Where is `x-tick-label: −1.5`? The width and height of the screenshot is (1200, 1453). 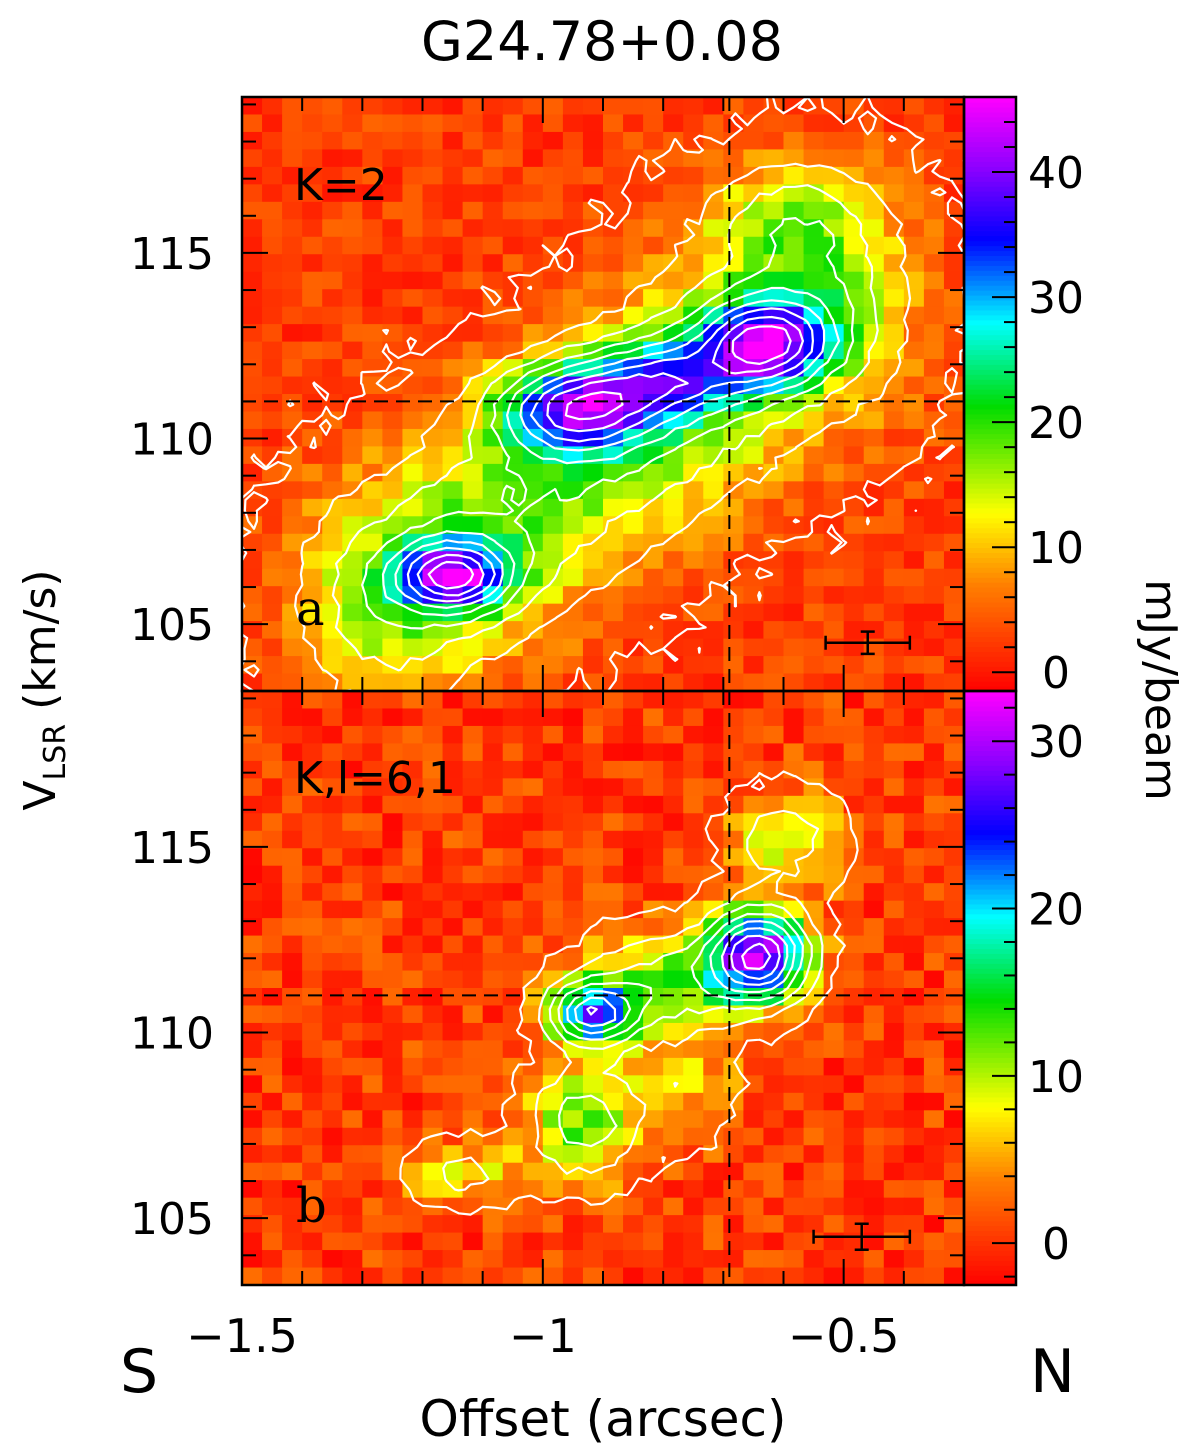
x-tick-label: −1.5 is located at coordinates (242, 1336).